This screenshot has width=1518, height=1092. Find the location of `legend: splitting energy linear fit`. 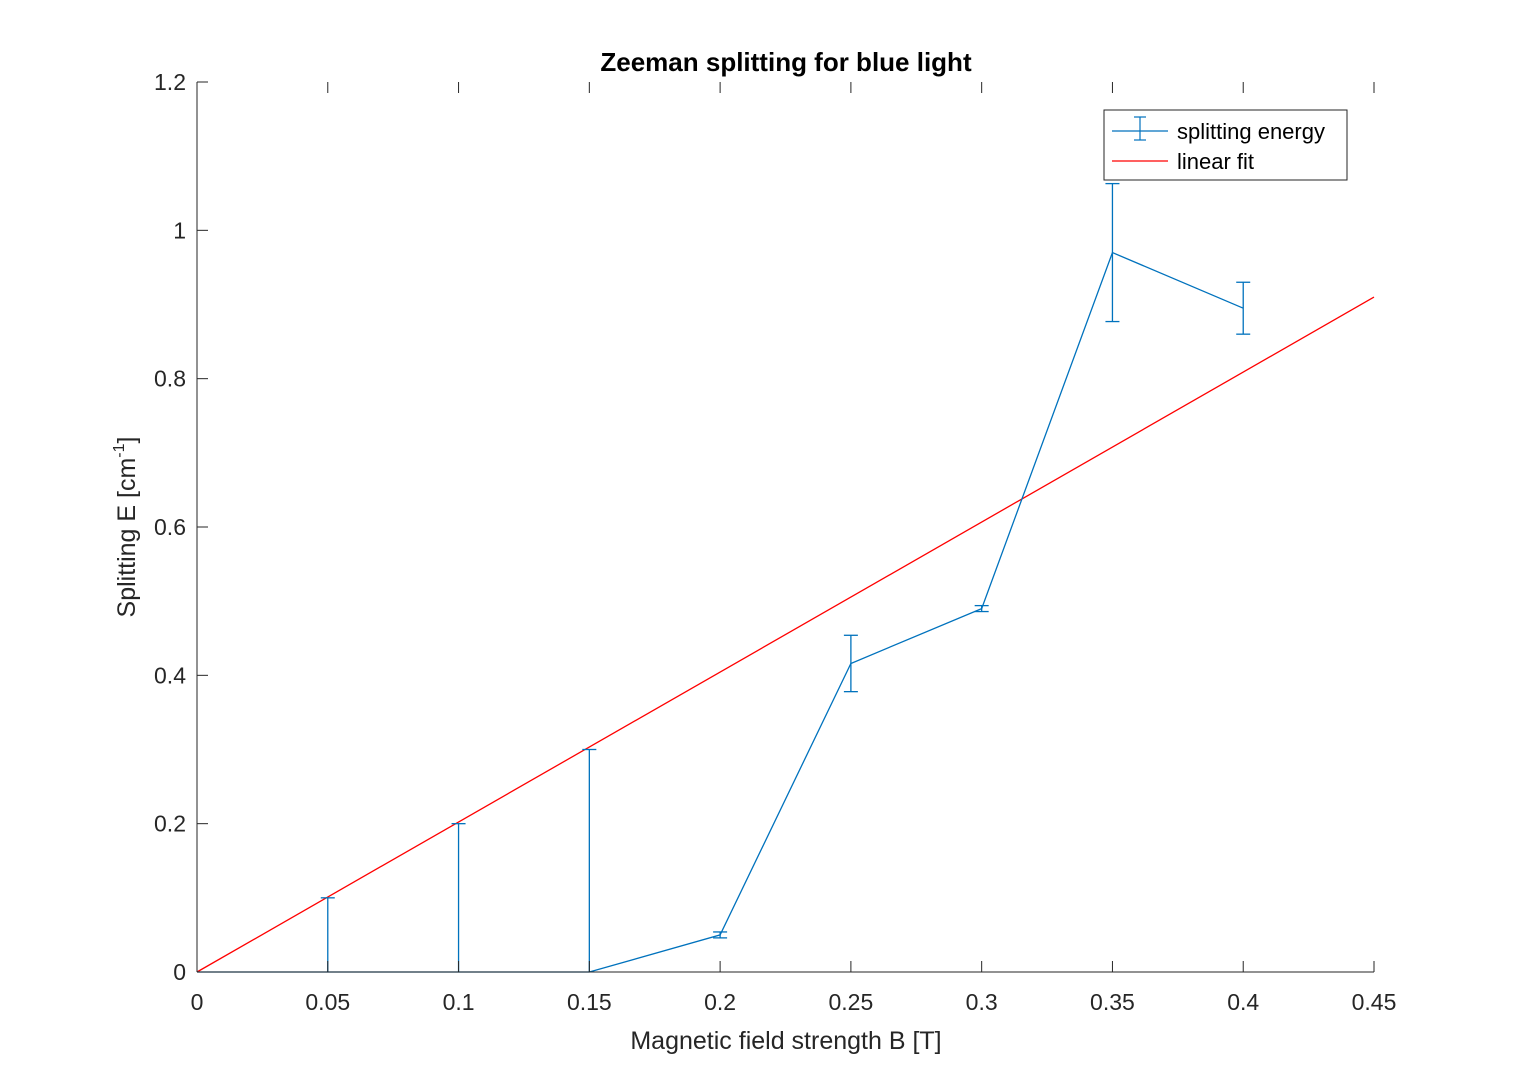

legend: splitting energy linear fit is located at coordinates (1225, 145).